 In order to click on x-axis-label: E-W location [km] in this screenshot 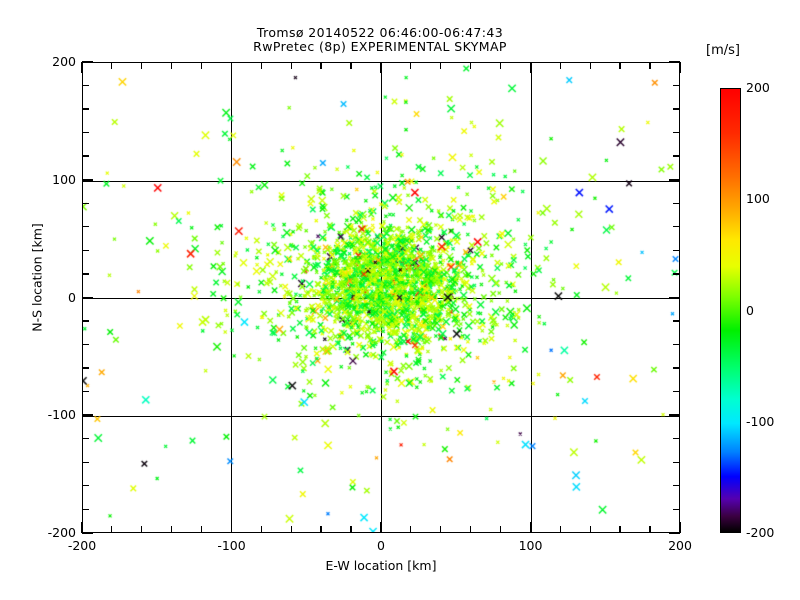, I will do `click(381, 565)`.